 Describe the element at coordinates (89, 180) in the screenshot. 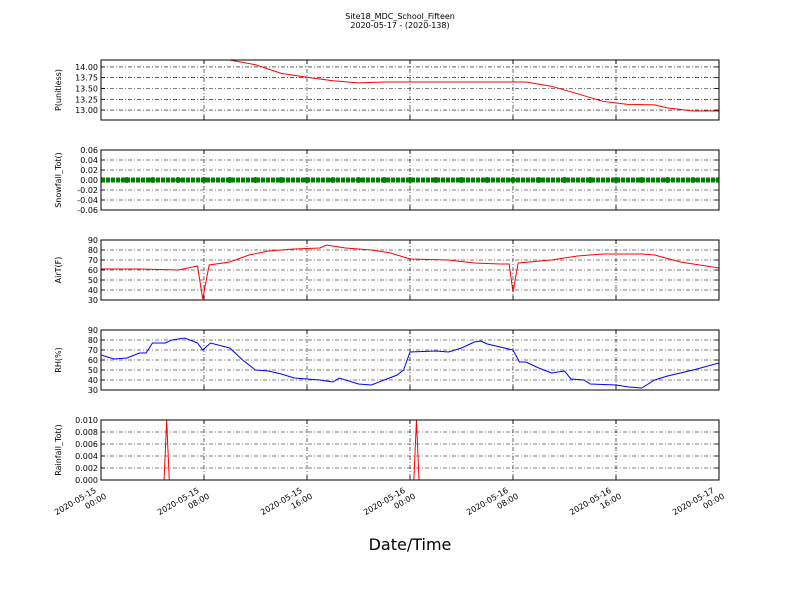

I see `y-tick-label: 0.00` at that location.